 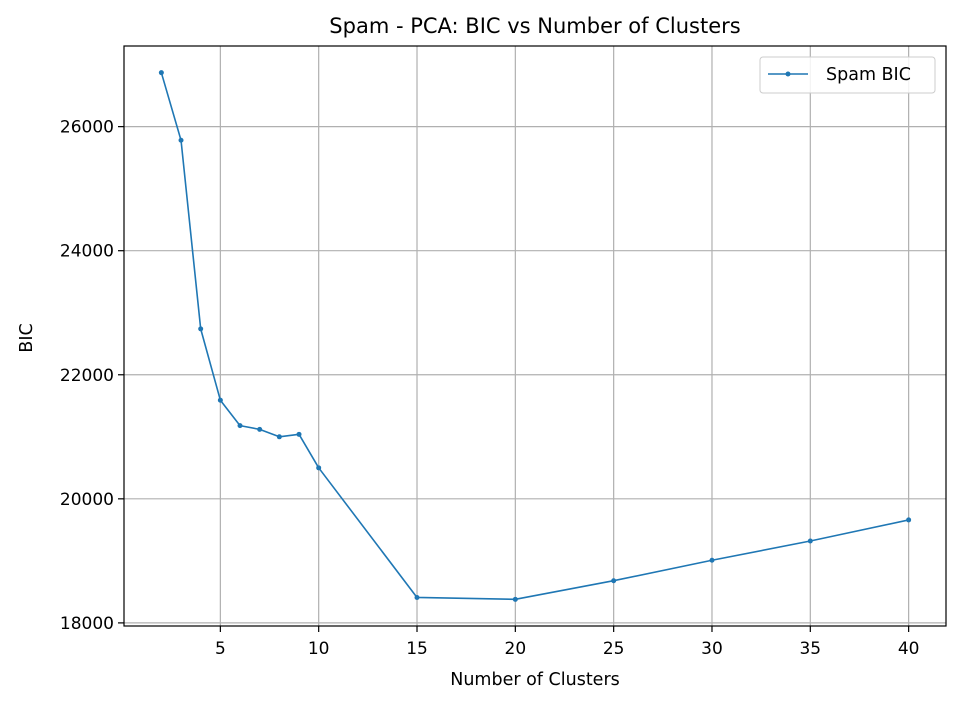 I want to click on x-axis-ticks: 5 10 15 20 25 30 35 40, so click(x=567, y=642).